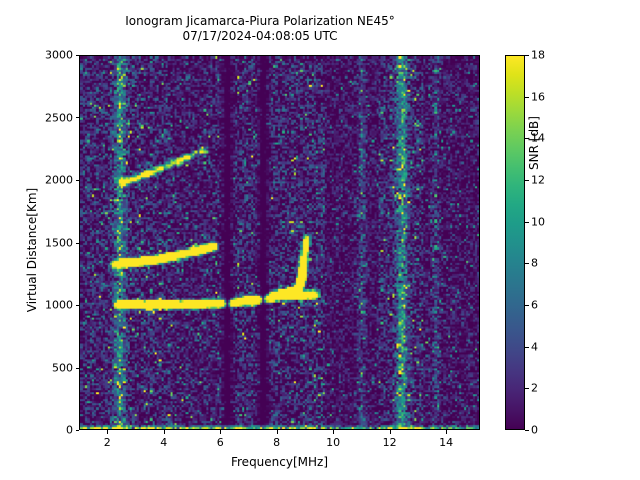  What do you see at coordinates (534, 430) in the screenshot?
I see `colorbar-tick-label: 0` at bounding box center [534, 430].